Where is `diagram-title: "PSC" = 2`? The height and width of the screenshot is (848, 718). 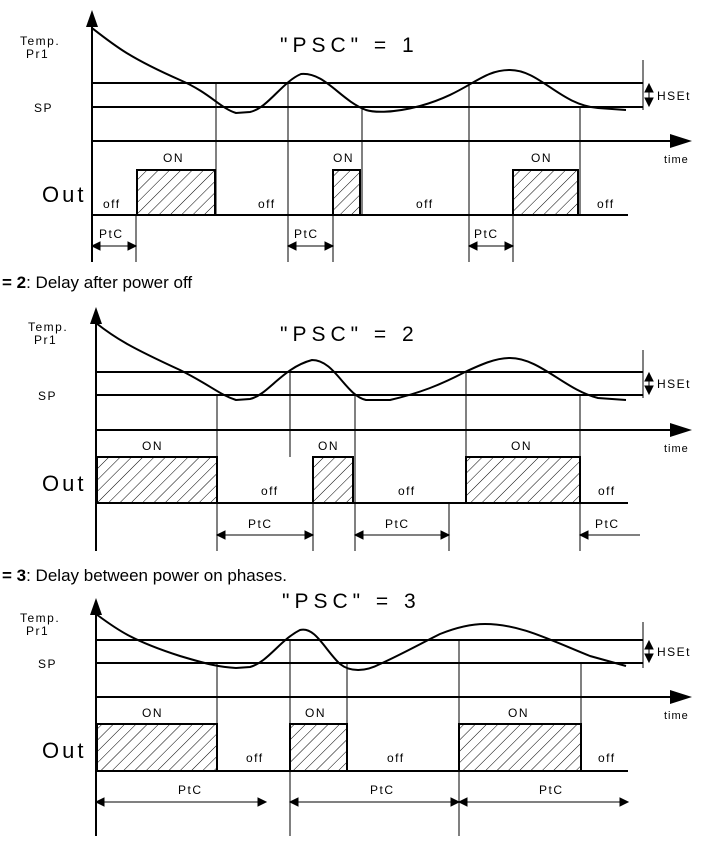
diagram-title: "PSC" = 2 is located at coordinates (349, 334).